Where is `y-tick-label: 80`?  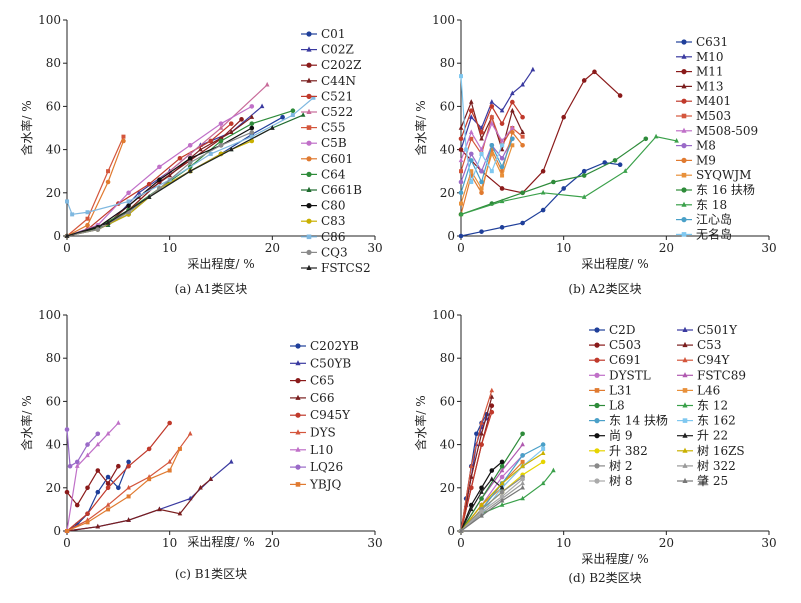 y-tick-label: 80 is located at coordinates (53, 63).